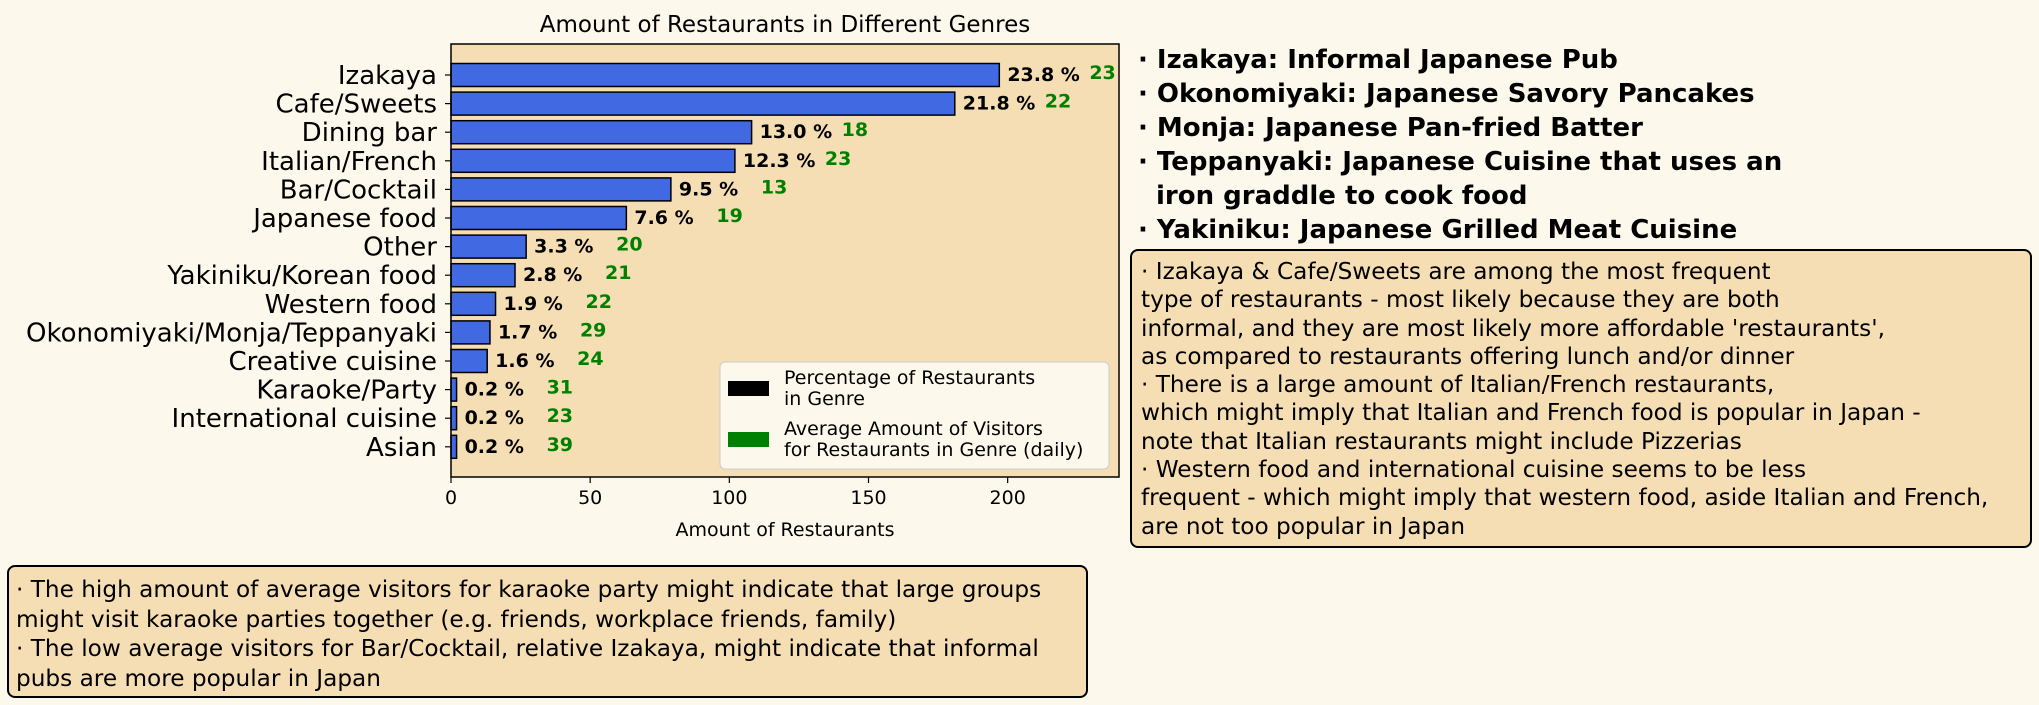 This screenshot has height=705, width=2039. I want to click on visitors-data-label: 18, so click(855, 130).